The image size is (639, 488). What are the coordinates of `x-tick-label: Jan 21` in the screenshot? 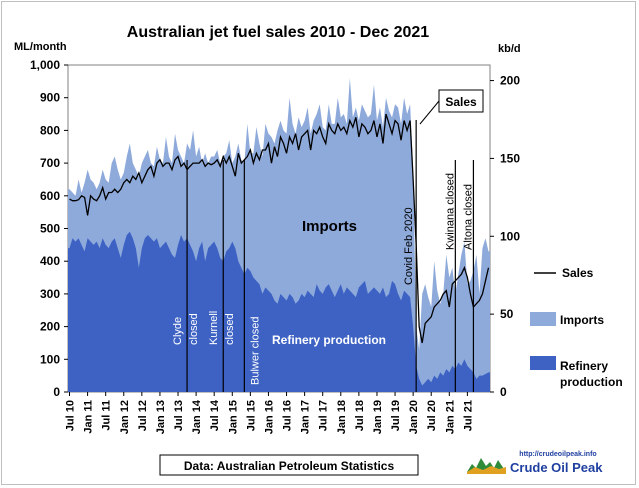 It's located at (450, 417).